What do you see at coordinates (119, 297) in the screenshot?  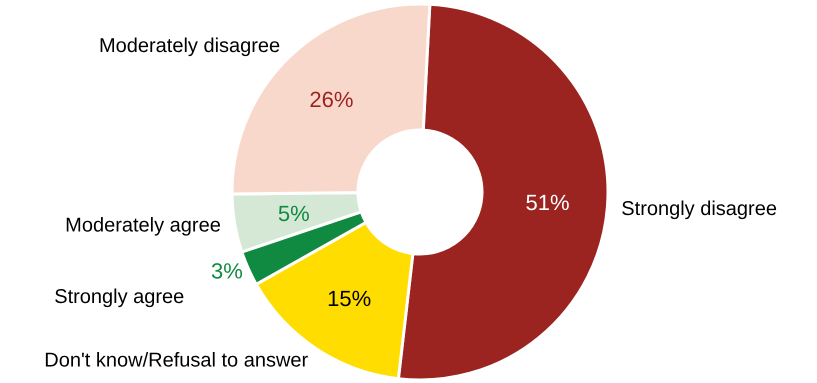 I see `slice-label: Strongly agree` at bounding box center [119, 297].